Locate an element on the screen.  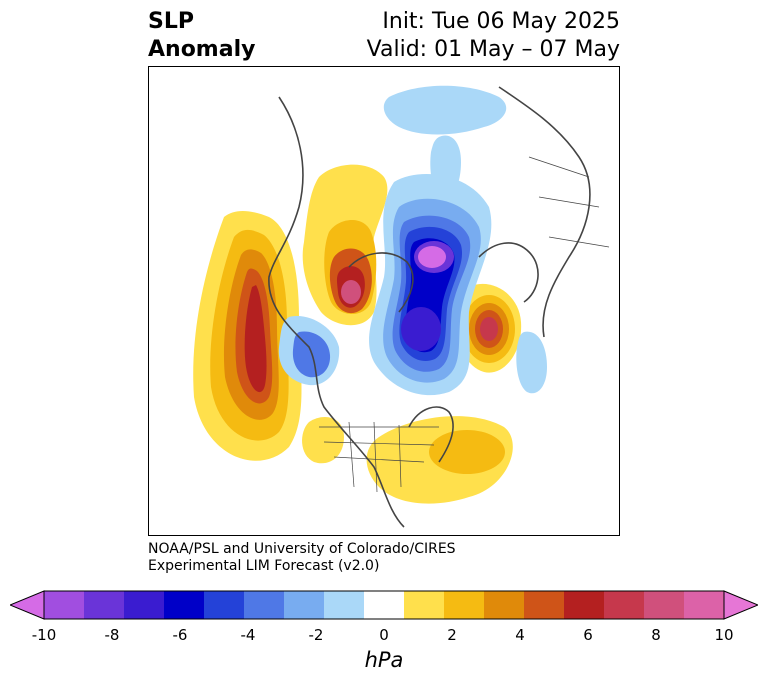
colorbar-tick-label: 6 is located at coordinates (588, 635).